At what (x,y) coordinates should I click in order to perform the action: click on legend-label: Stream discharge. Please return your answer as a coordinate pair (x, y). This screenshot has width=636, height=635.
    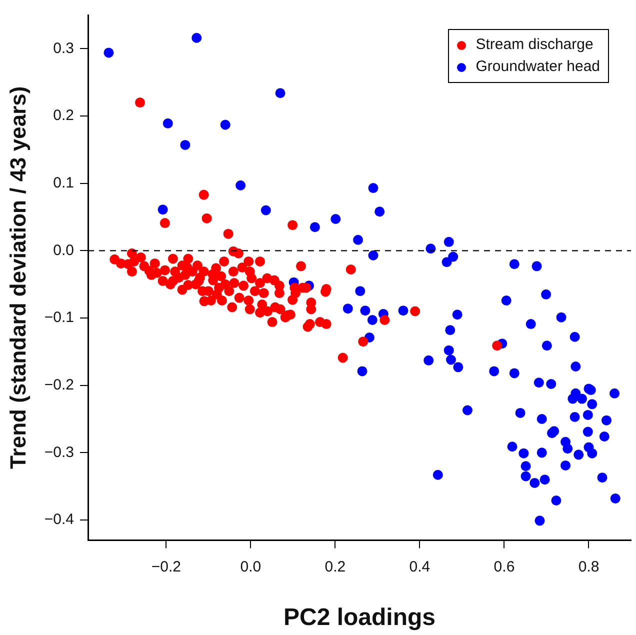
    Looking at the image, I should click on (535, 45).